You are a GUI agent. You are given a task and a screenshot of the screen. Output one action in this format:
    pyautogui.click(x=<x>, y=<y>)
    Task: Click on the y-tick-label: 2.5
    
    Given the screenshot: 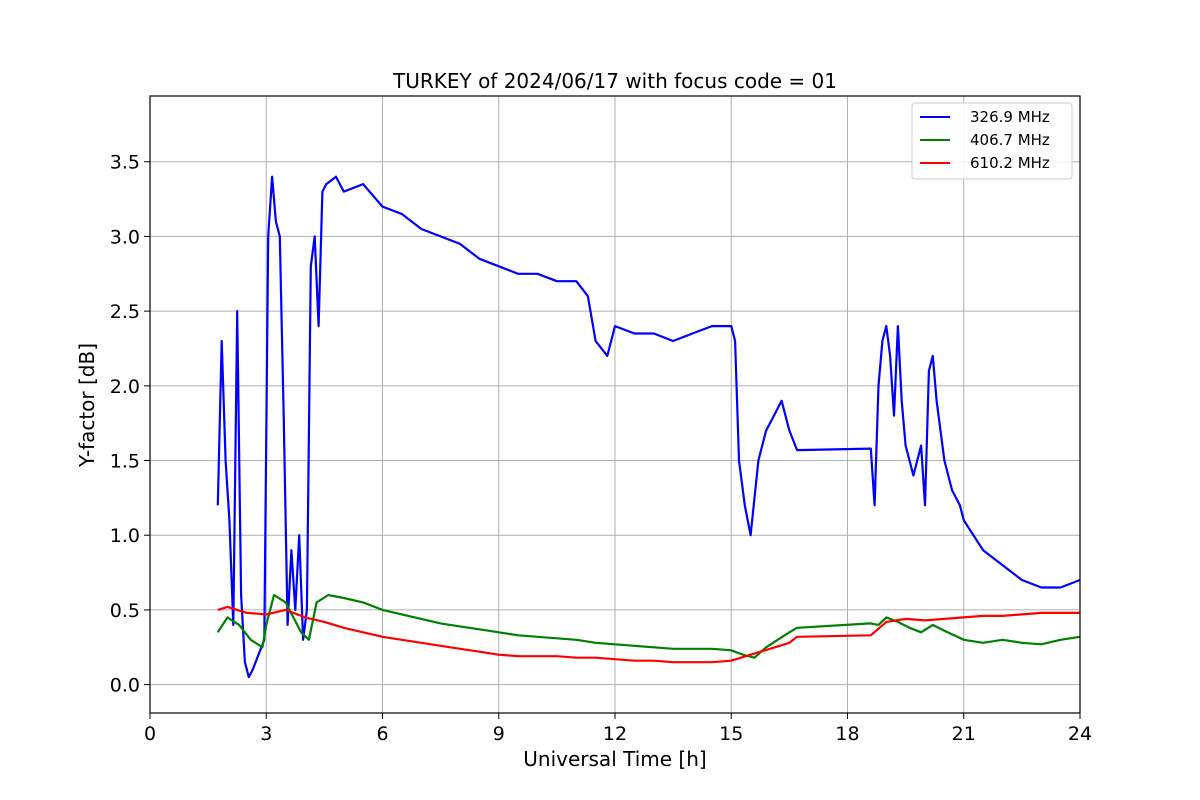 What is the action you would take?
    pyautogui.click(x=125, y=312)
    